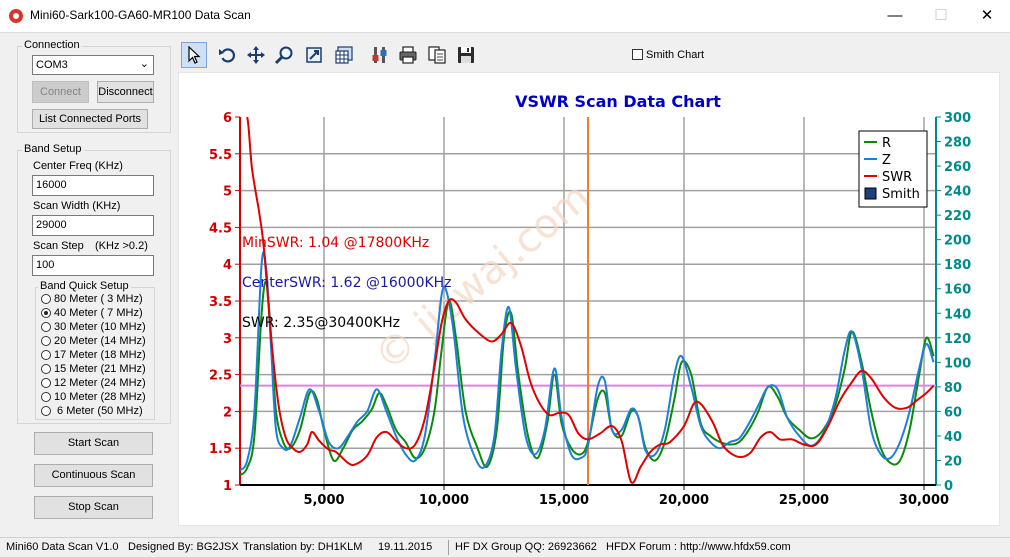  What do you see at coordinates (941, 15) in the screenshot?
I see `maximize-button: ☐` at bounding box center [941, 15].